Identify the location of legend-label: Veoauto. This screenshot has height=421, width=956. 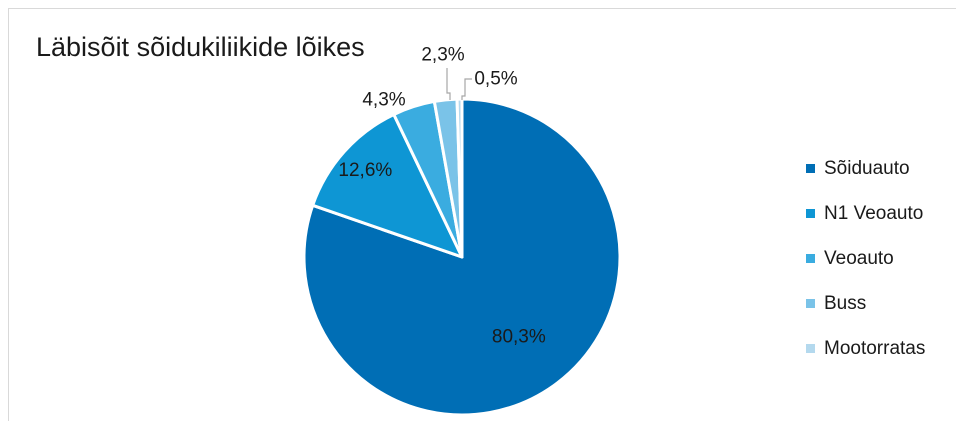
(859, 258).